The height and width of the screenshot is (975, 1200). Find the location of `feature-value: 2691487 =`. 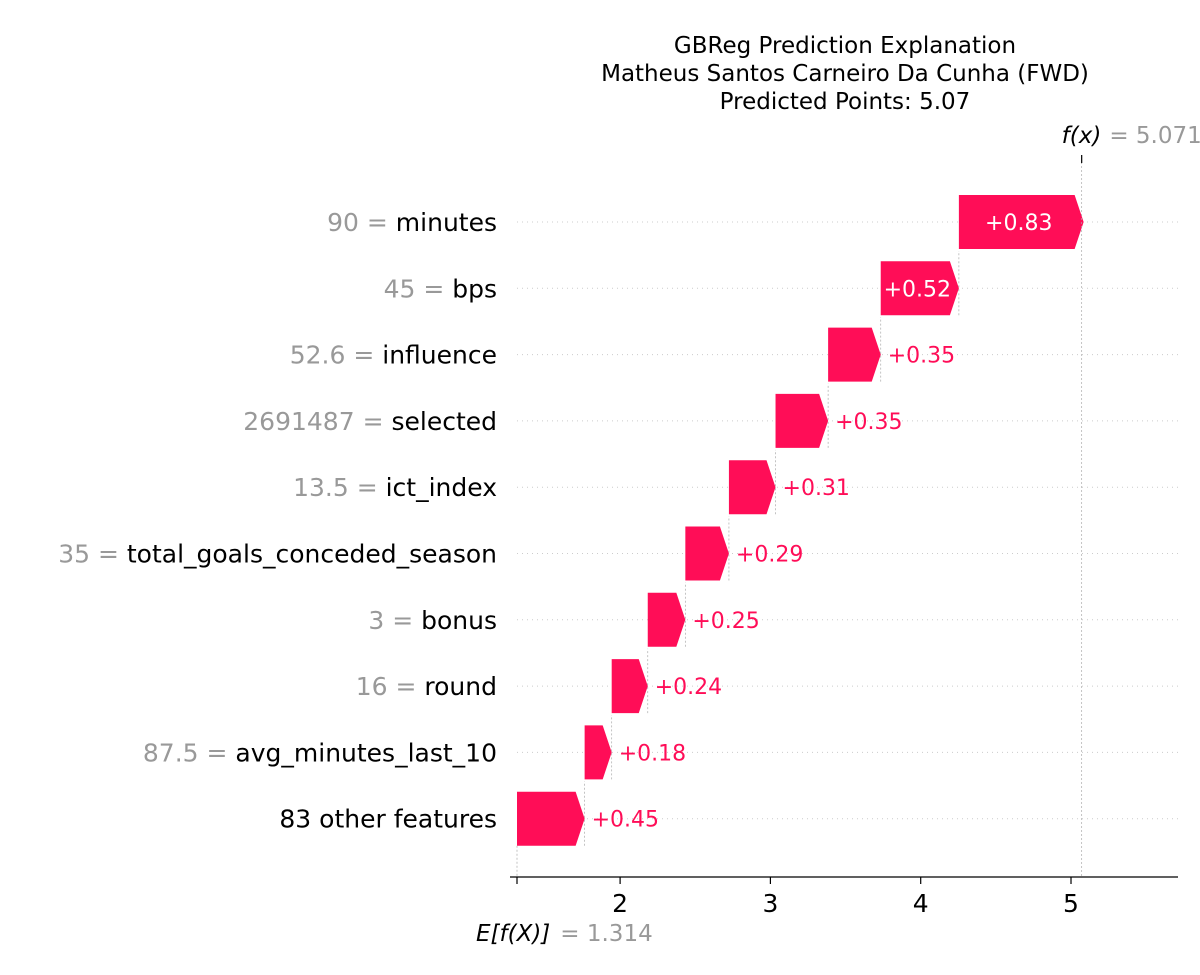

feature-value: 2691487 = is located at coordinates (317, 421).